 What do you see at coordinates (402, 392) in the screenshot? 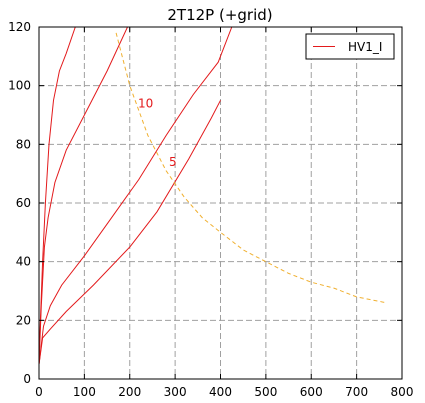
I see `x-tick-label: 800` at bounding box center [402, 392].